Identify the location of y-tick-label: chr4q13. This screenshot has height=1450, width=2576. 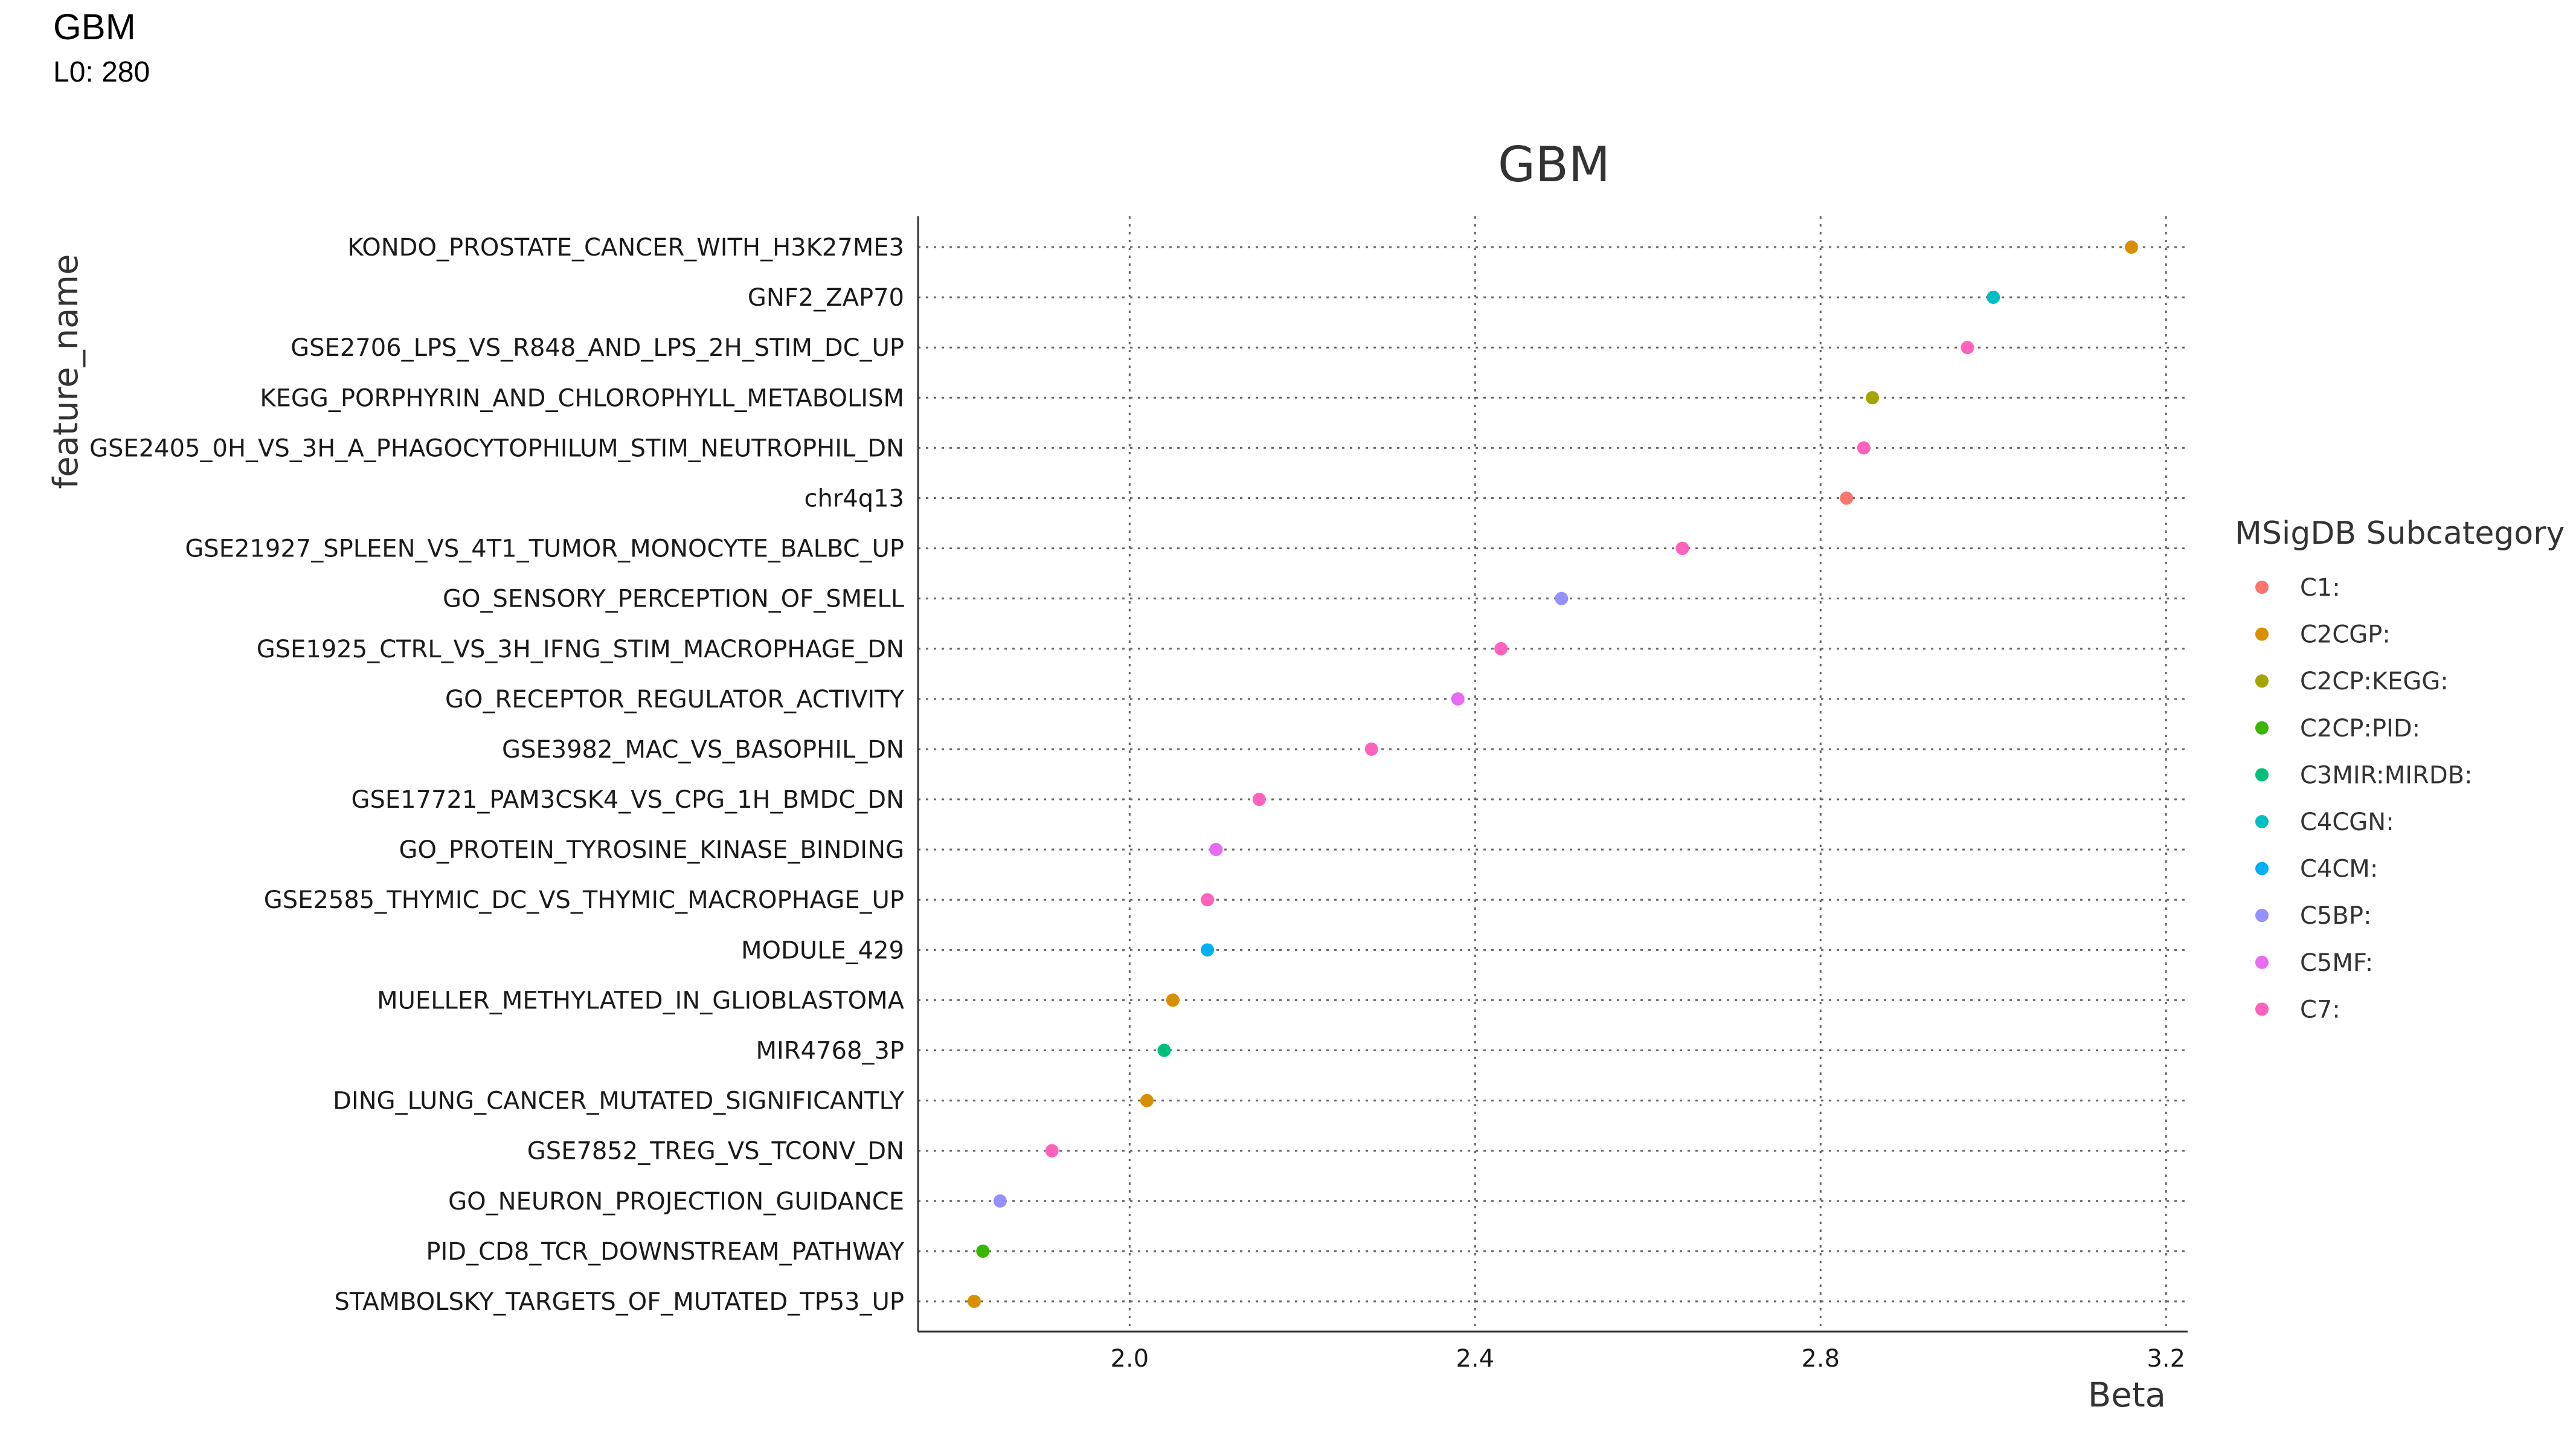
(854, 498).